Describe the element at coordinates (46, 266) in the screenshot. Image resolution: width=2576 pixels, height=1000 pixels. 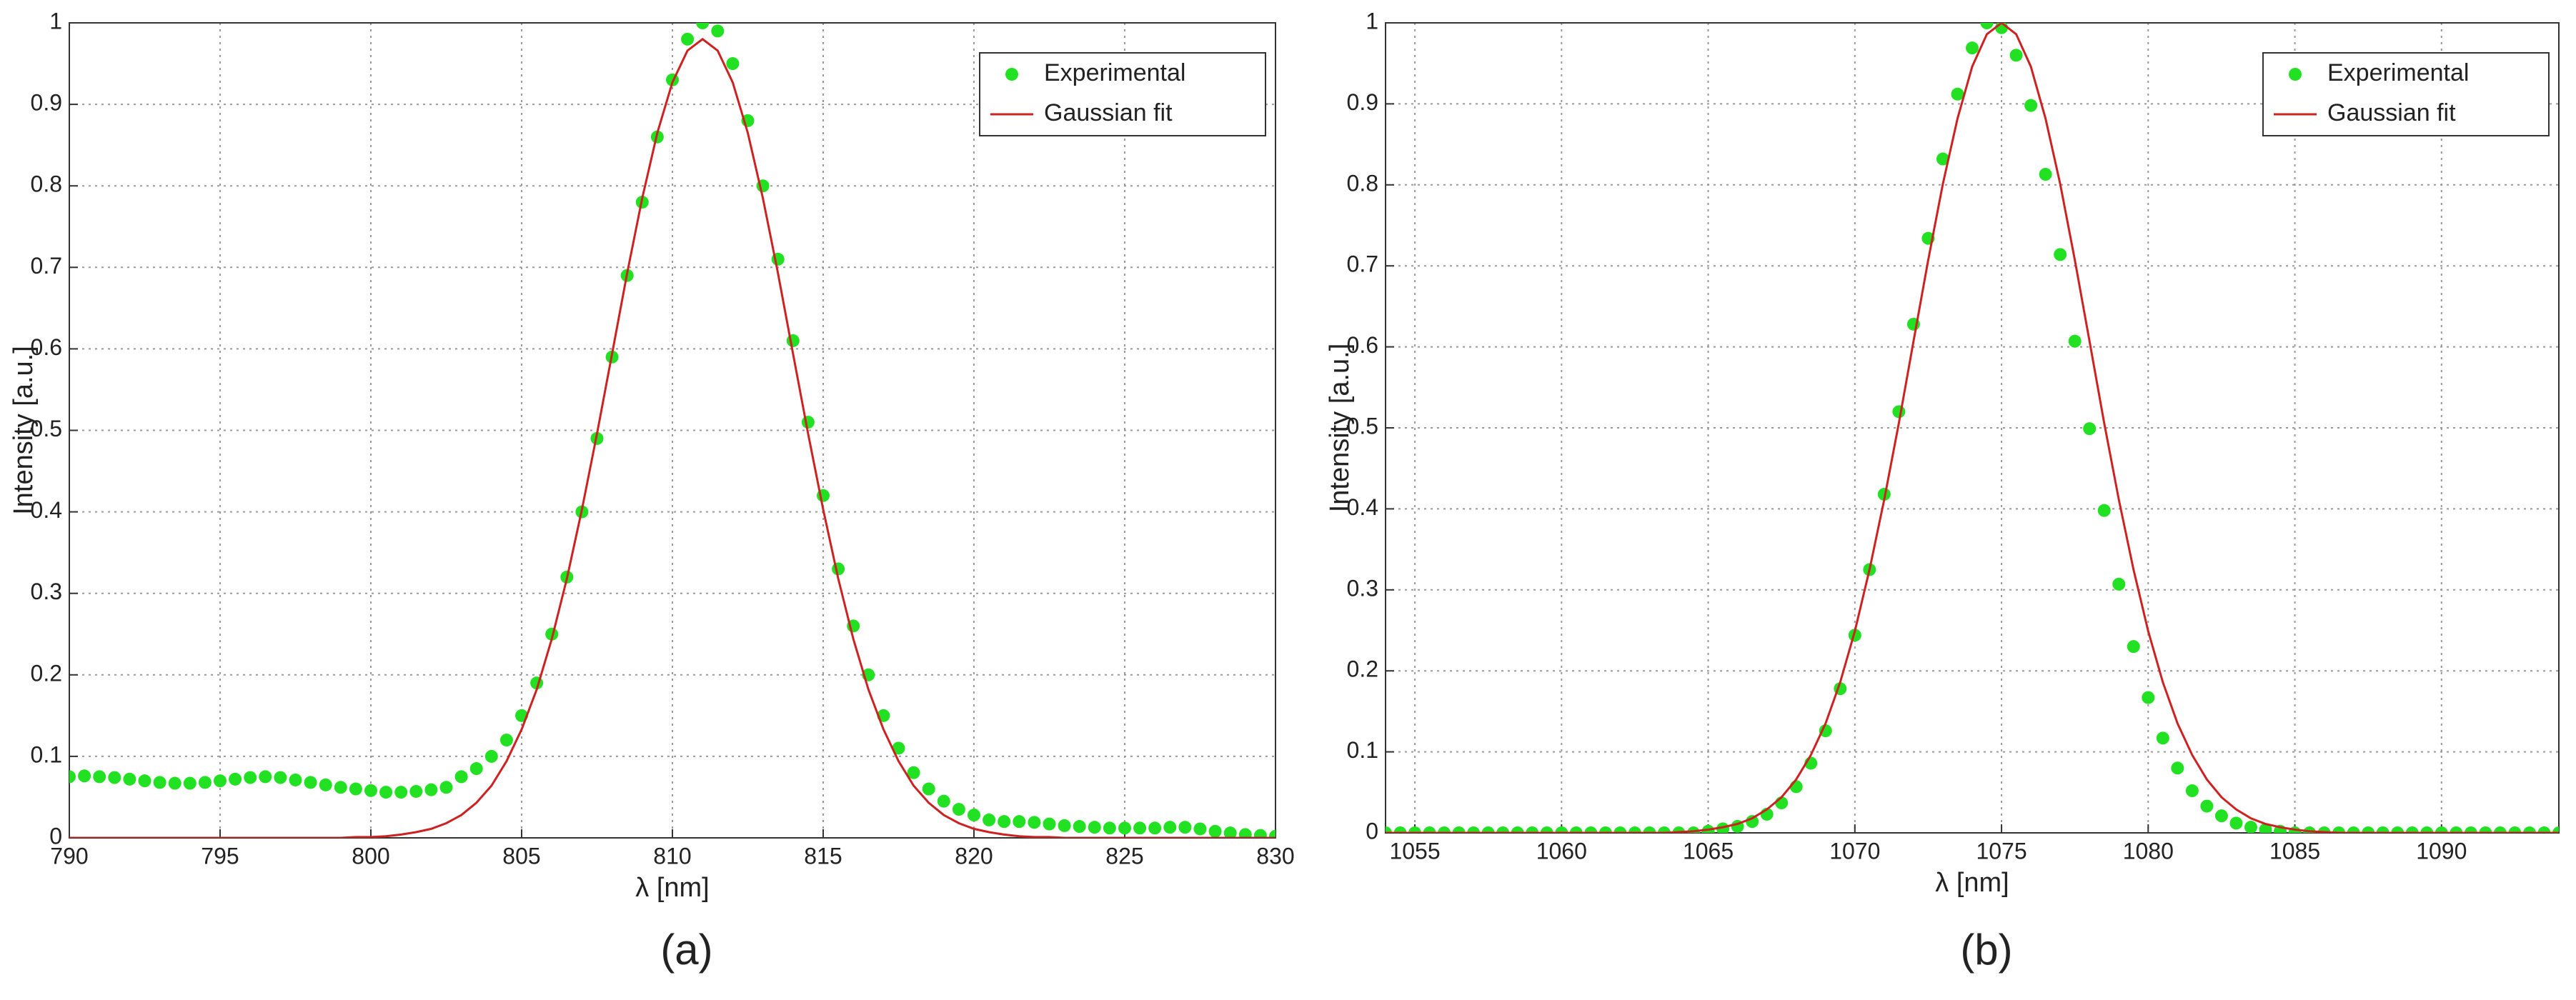
I see `y-tick-label: 0.7` at that location.